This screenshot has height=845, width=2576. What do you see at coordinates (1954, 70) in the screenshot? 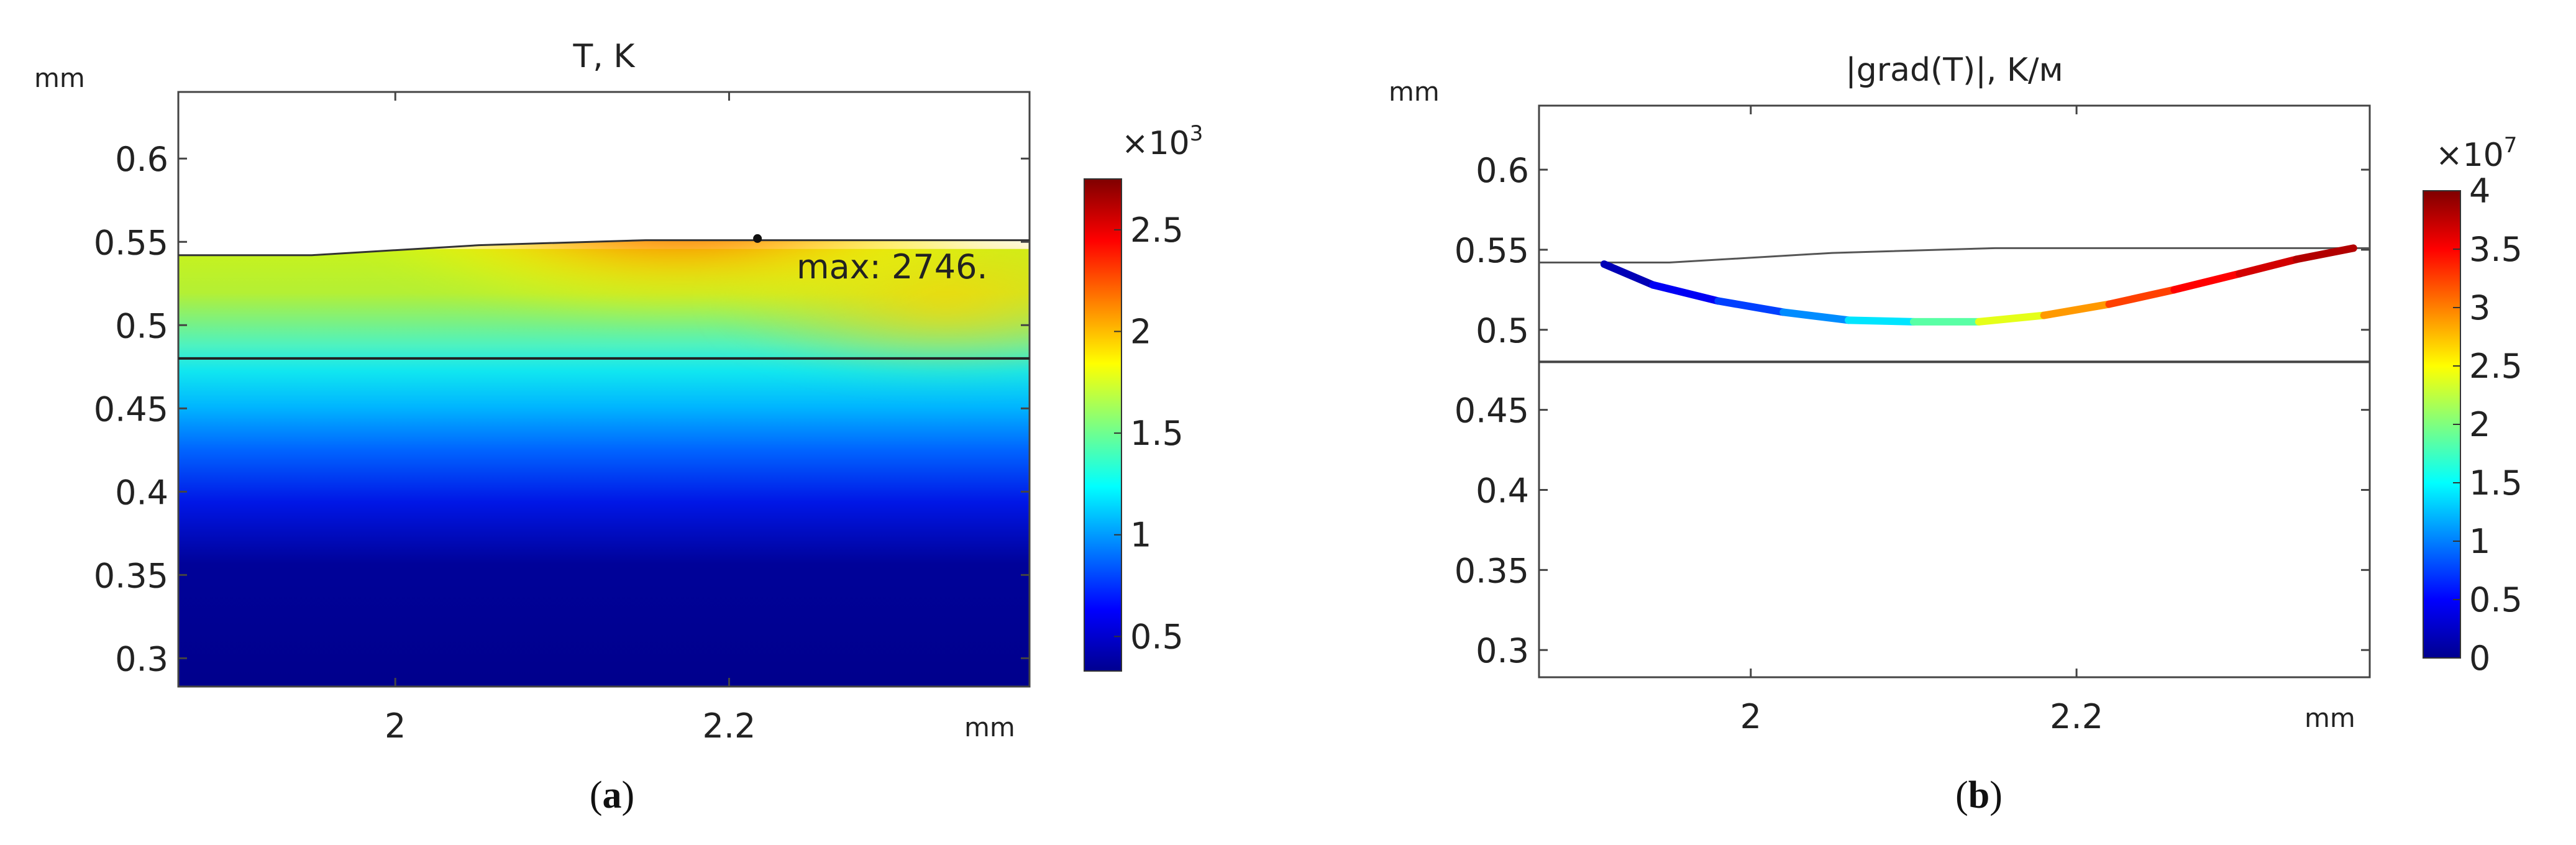
I see `chart-title: |grad(T)|, K/м` at bounding box center [1954, 70].